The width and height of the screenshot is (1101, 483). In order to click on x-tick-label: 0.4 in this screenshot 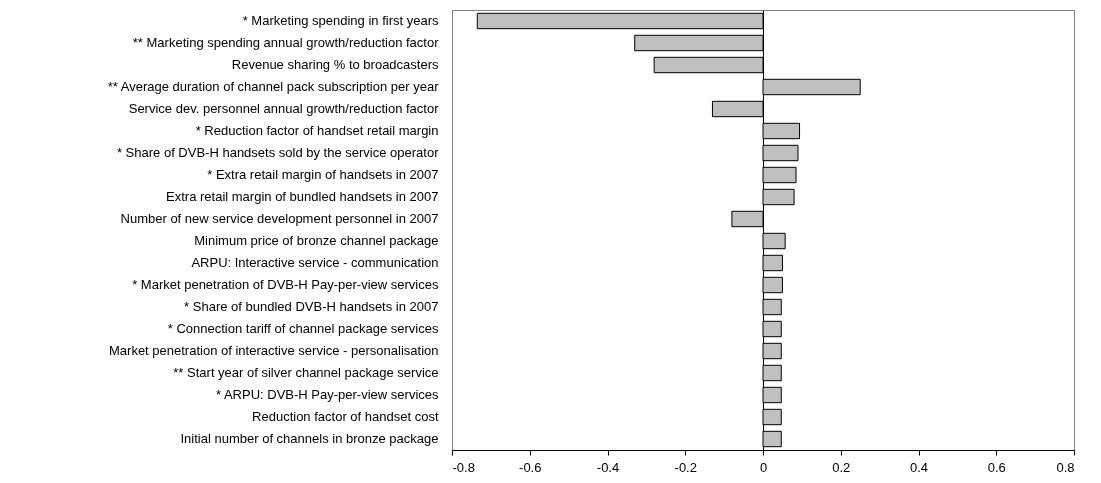, I will do `click(919, 467)`.